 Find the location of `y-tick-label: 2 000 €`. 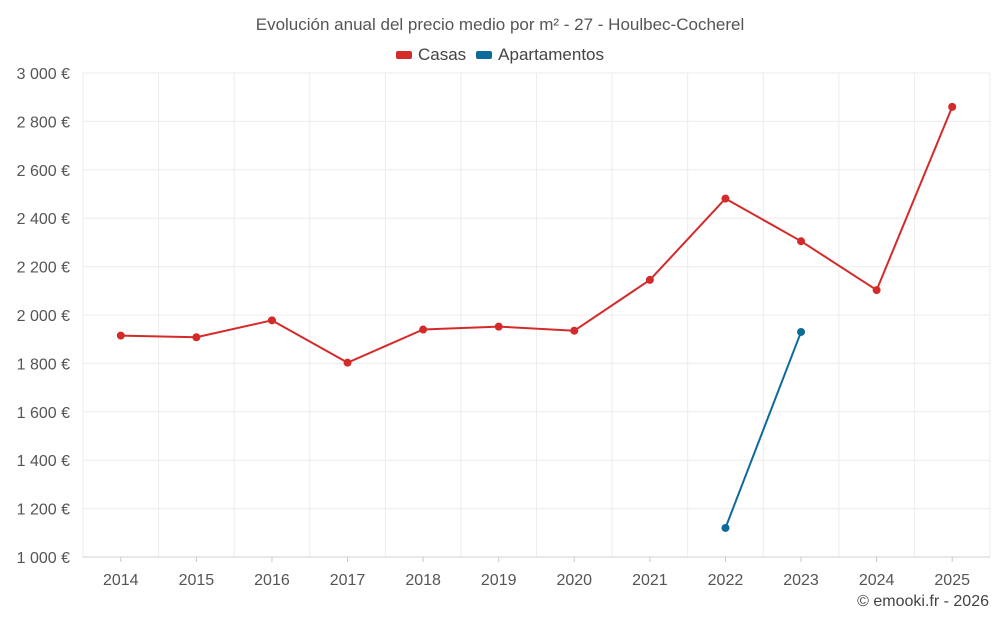

y-tick-label: 2 000 € is located at coordinates (43, 316).